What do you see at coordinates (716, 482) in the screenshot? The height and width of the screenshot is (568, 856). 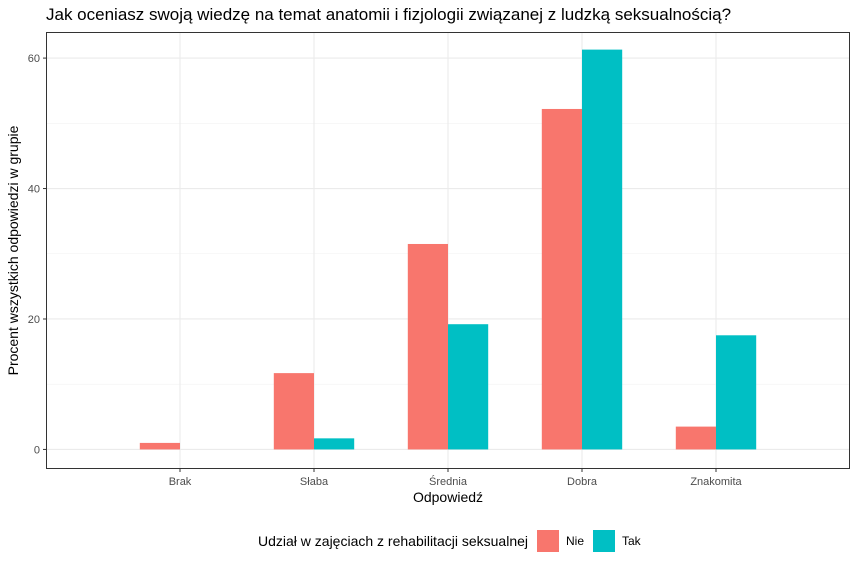 I see `x-tick-label: Znakomita` at bounding box center [716, 482].